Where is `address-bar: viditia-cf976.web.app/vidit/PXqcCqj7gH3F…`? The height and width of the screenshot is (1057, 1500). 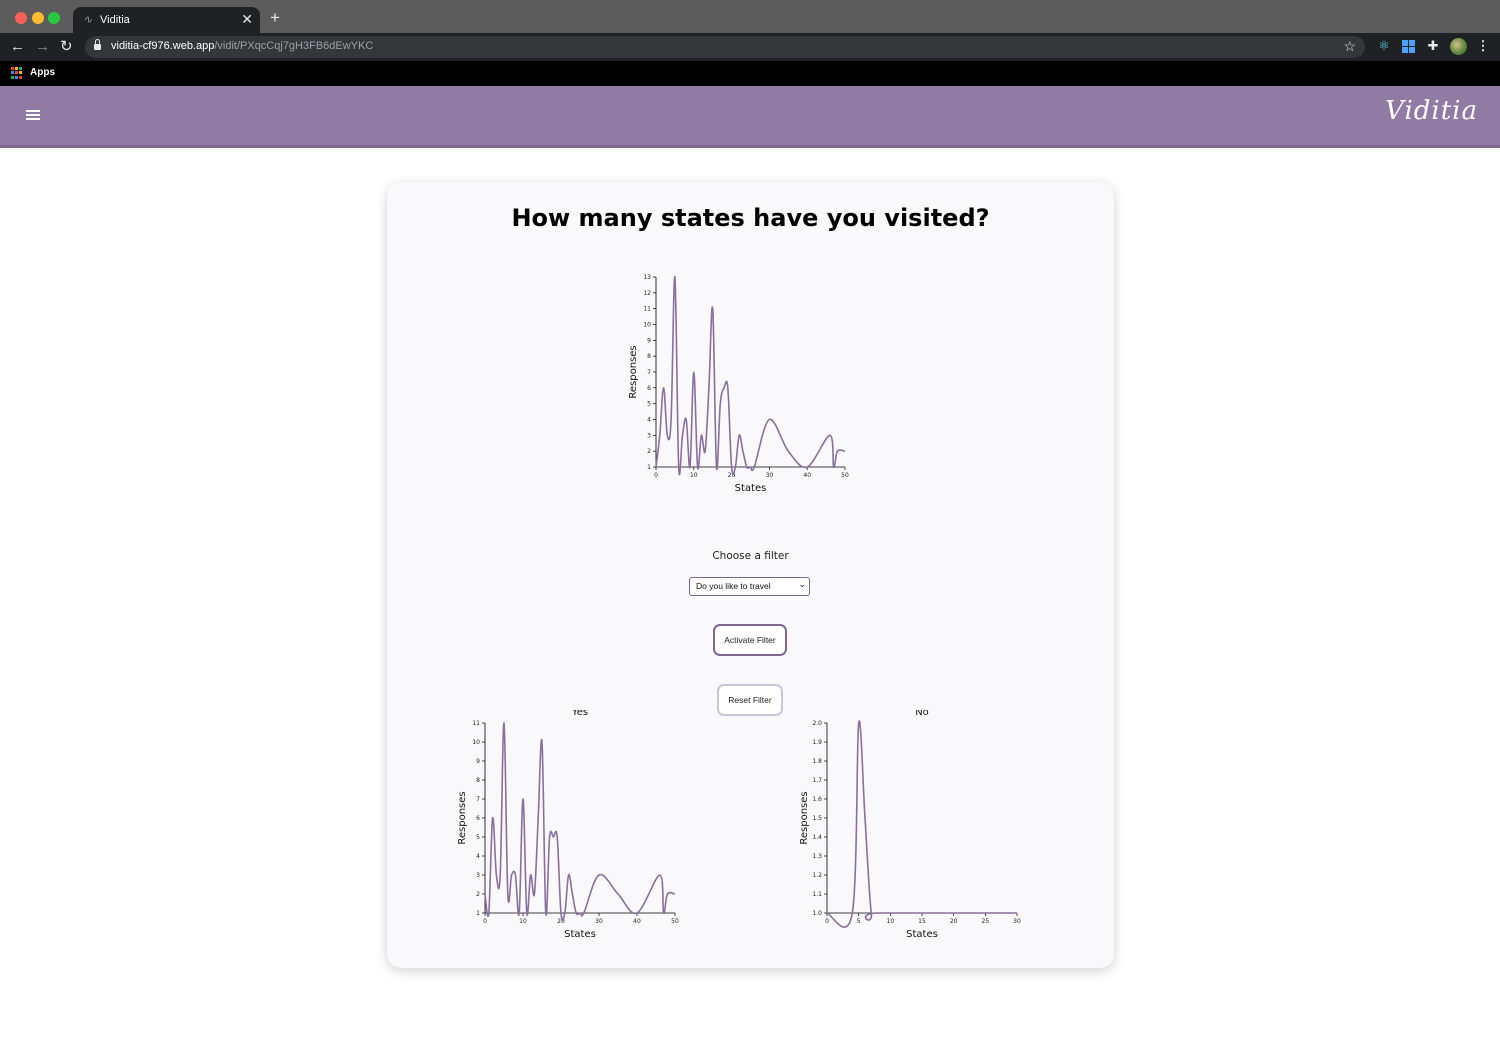 address-bar: viditia-cf976.web.app/vidit/PXqcCqj7gH3F… is located at coordinates (725, 47).